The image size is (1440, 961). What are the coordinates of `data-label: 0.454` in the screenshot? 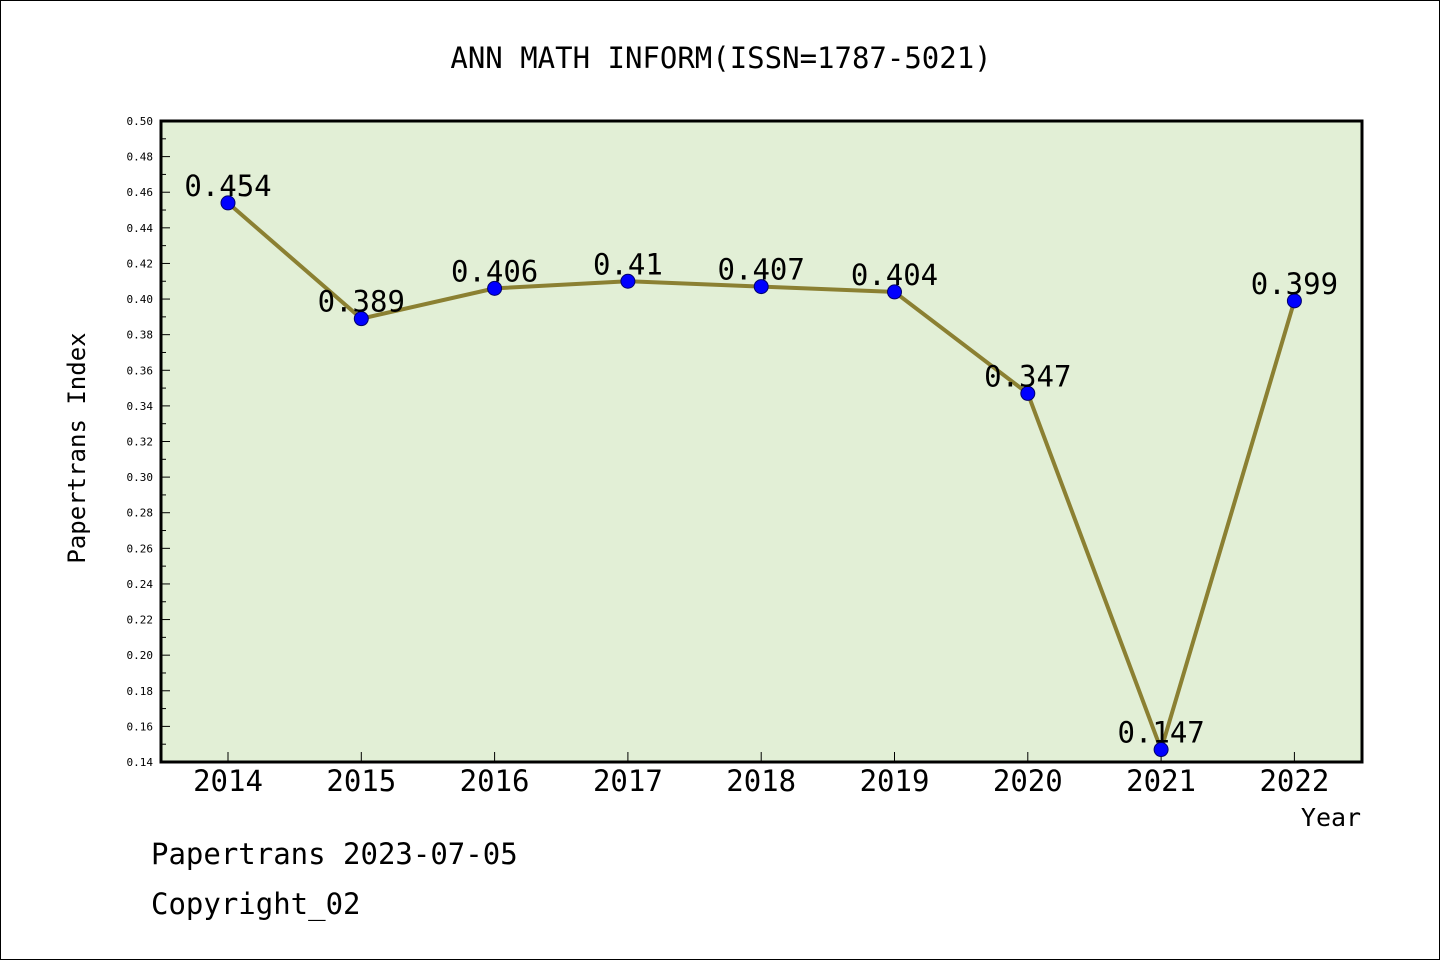 It's located at (227, 186).